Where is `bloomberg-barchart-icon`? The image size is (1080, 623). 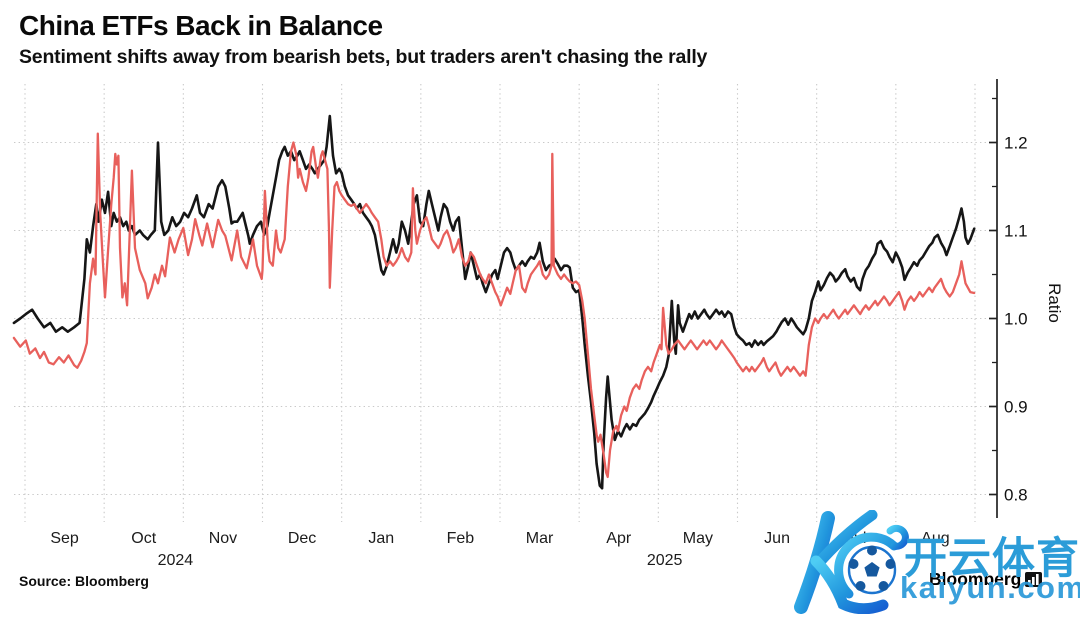 bloomberg-barchart-icon is located at coordinates (1034, 579).